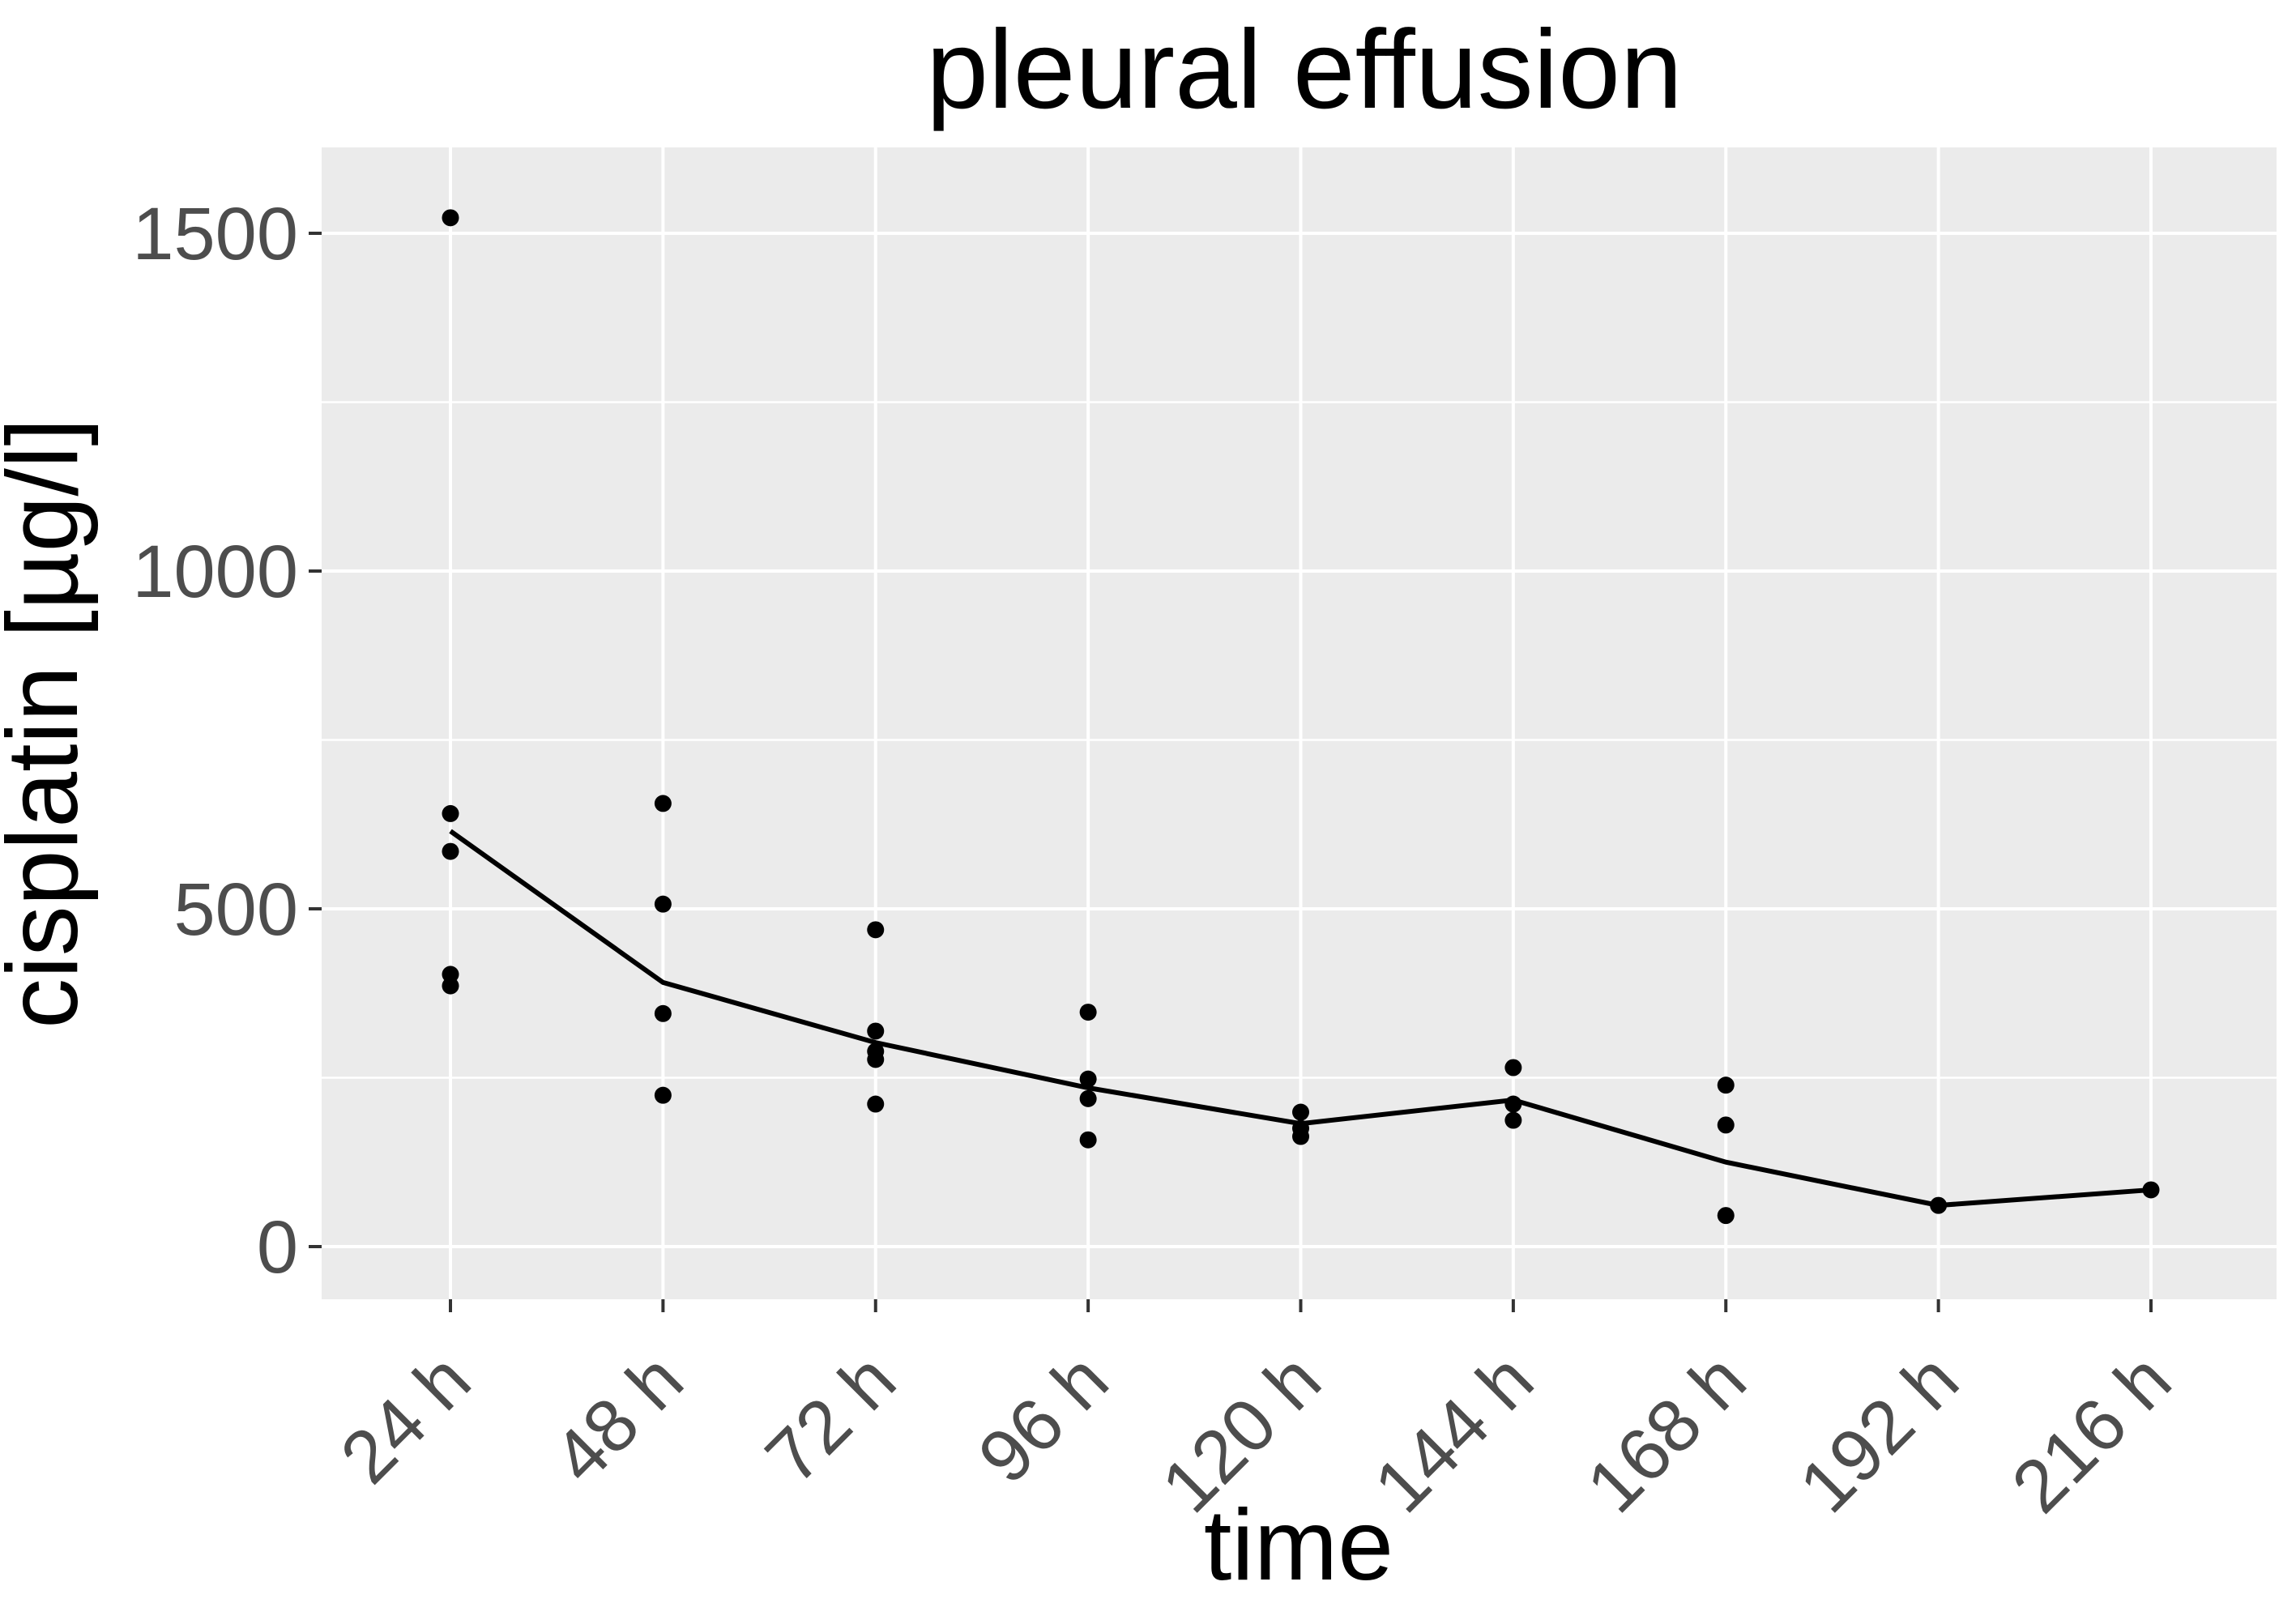  What do you see at coordinates (236, 909) in the screenshot?
I see `y-tick-label: 500` at bounding box center [236, 909].